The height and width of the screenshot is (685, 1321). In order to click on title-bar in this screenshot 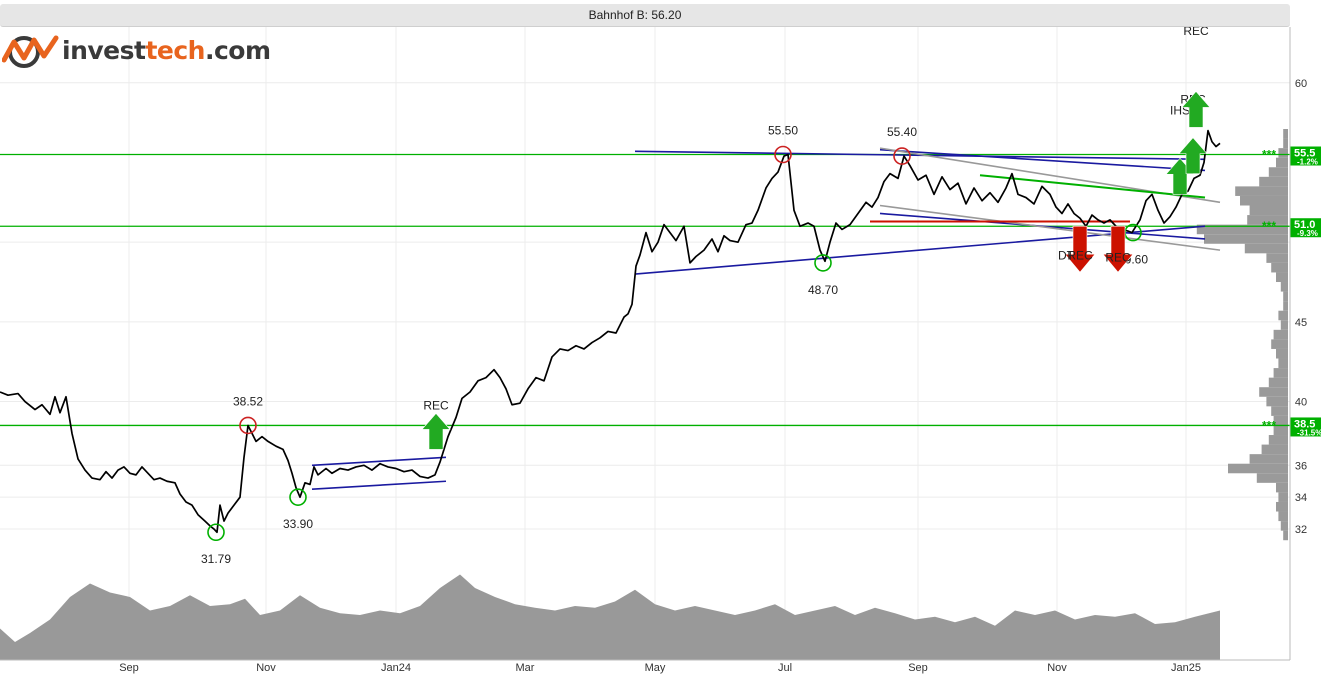, I will do `click(645, 15)`.